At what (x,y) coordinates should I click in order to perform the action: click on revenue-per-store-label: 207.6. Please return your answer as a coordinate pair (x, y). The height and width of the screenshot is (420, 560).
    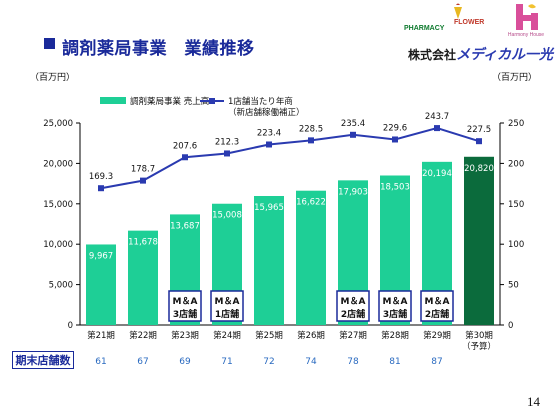
    Looking at the image, I should click on (185, 146).